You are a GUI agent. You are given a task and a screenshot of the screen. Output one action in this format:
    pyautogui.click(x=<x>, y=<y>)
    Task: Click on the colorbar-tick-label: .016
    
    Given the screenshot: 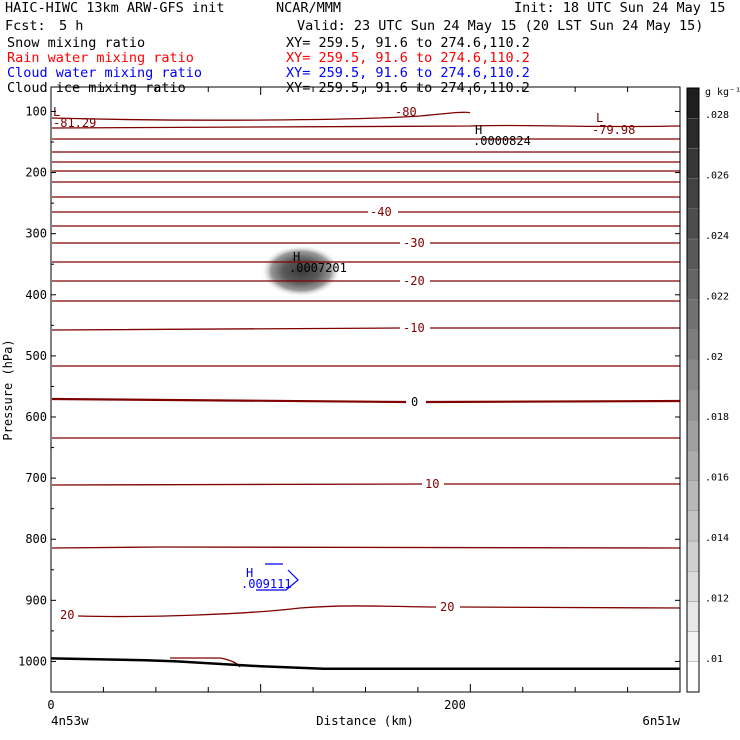 What is the action you would take?
    pyautogui.click(x=717, y=478)
    